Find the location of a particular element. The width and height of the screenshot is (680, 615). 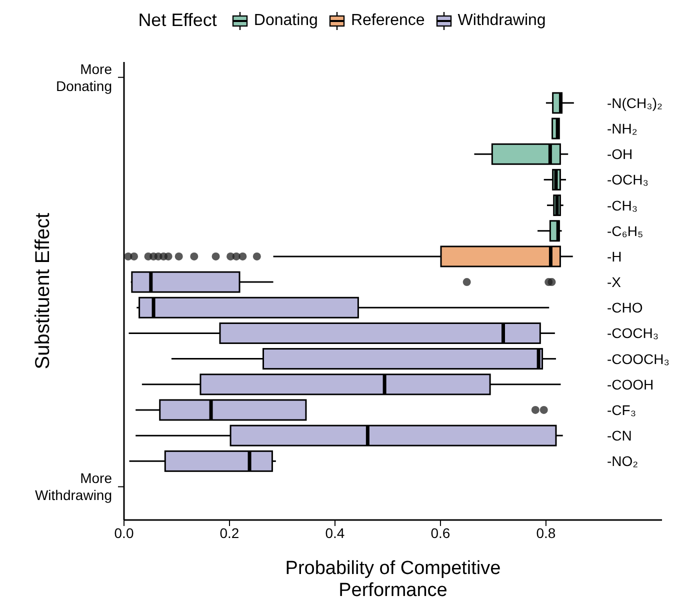

y-tick-label: -H is located at coordinates (614, 256).